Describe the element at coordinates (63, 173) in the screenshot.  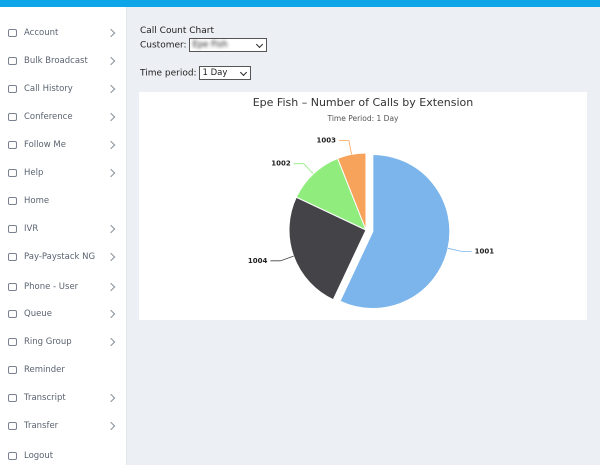
I see `menu-item: Help` at that location.